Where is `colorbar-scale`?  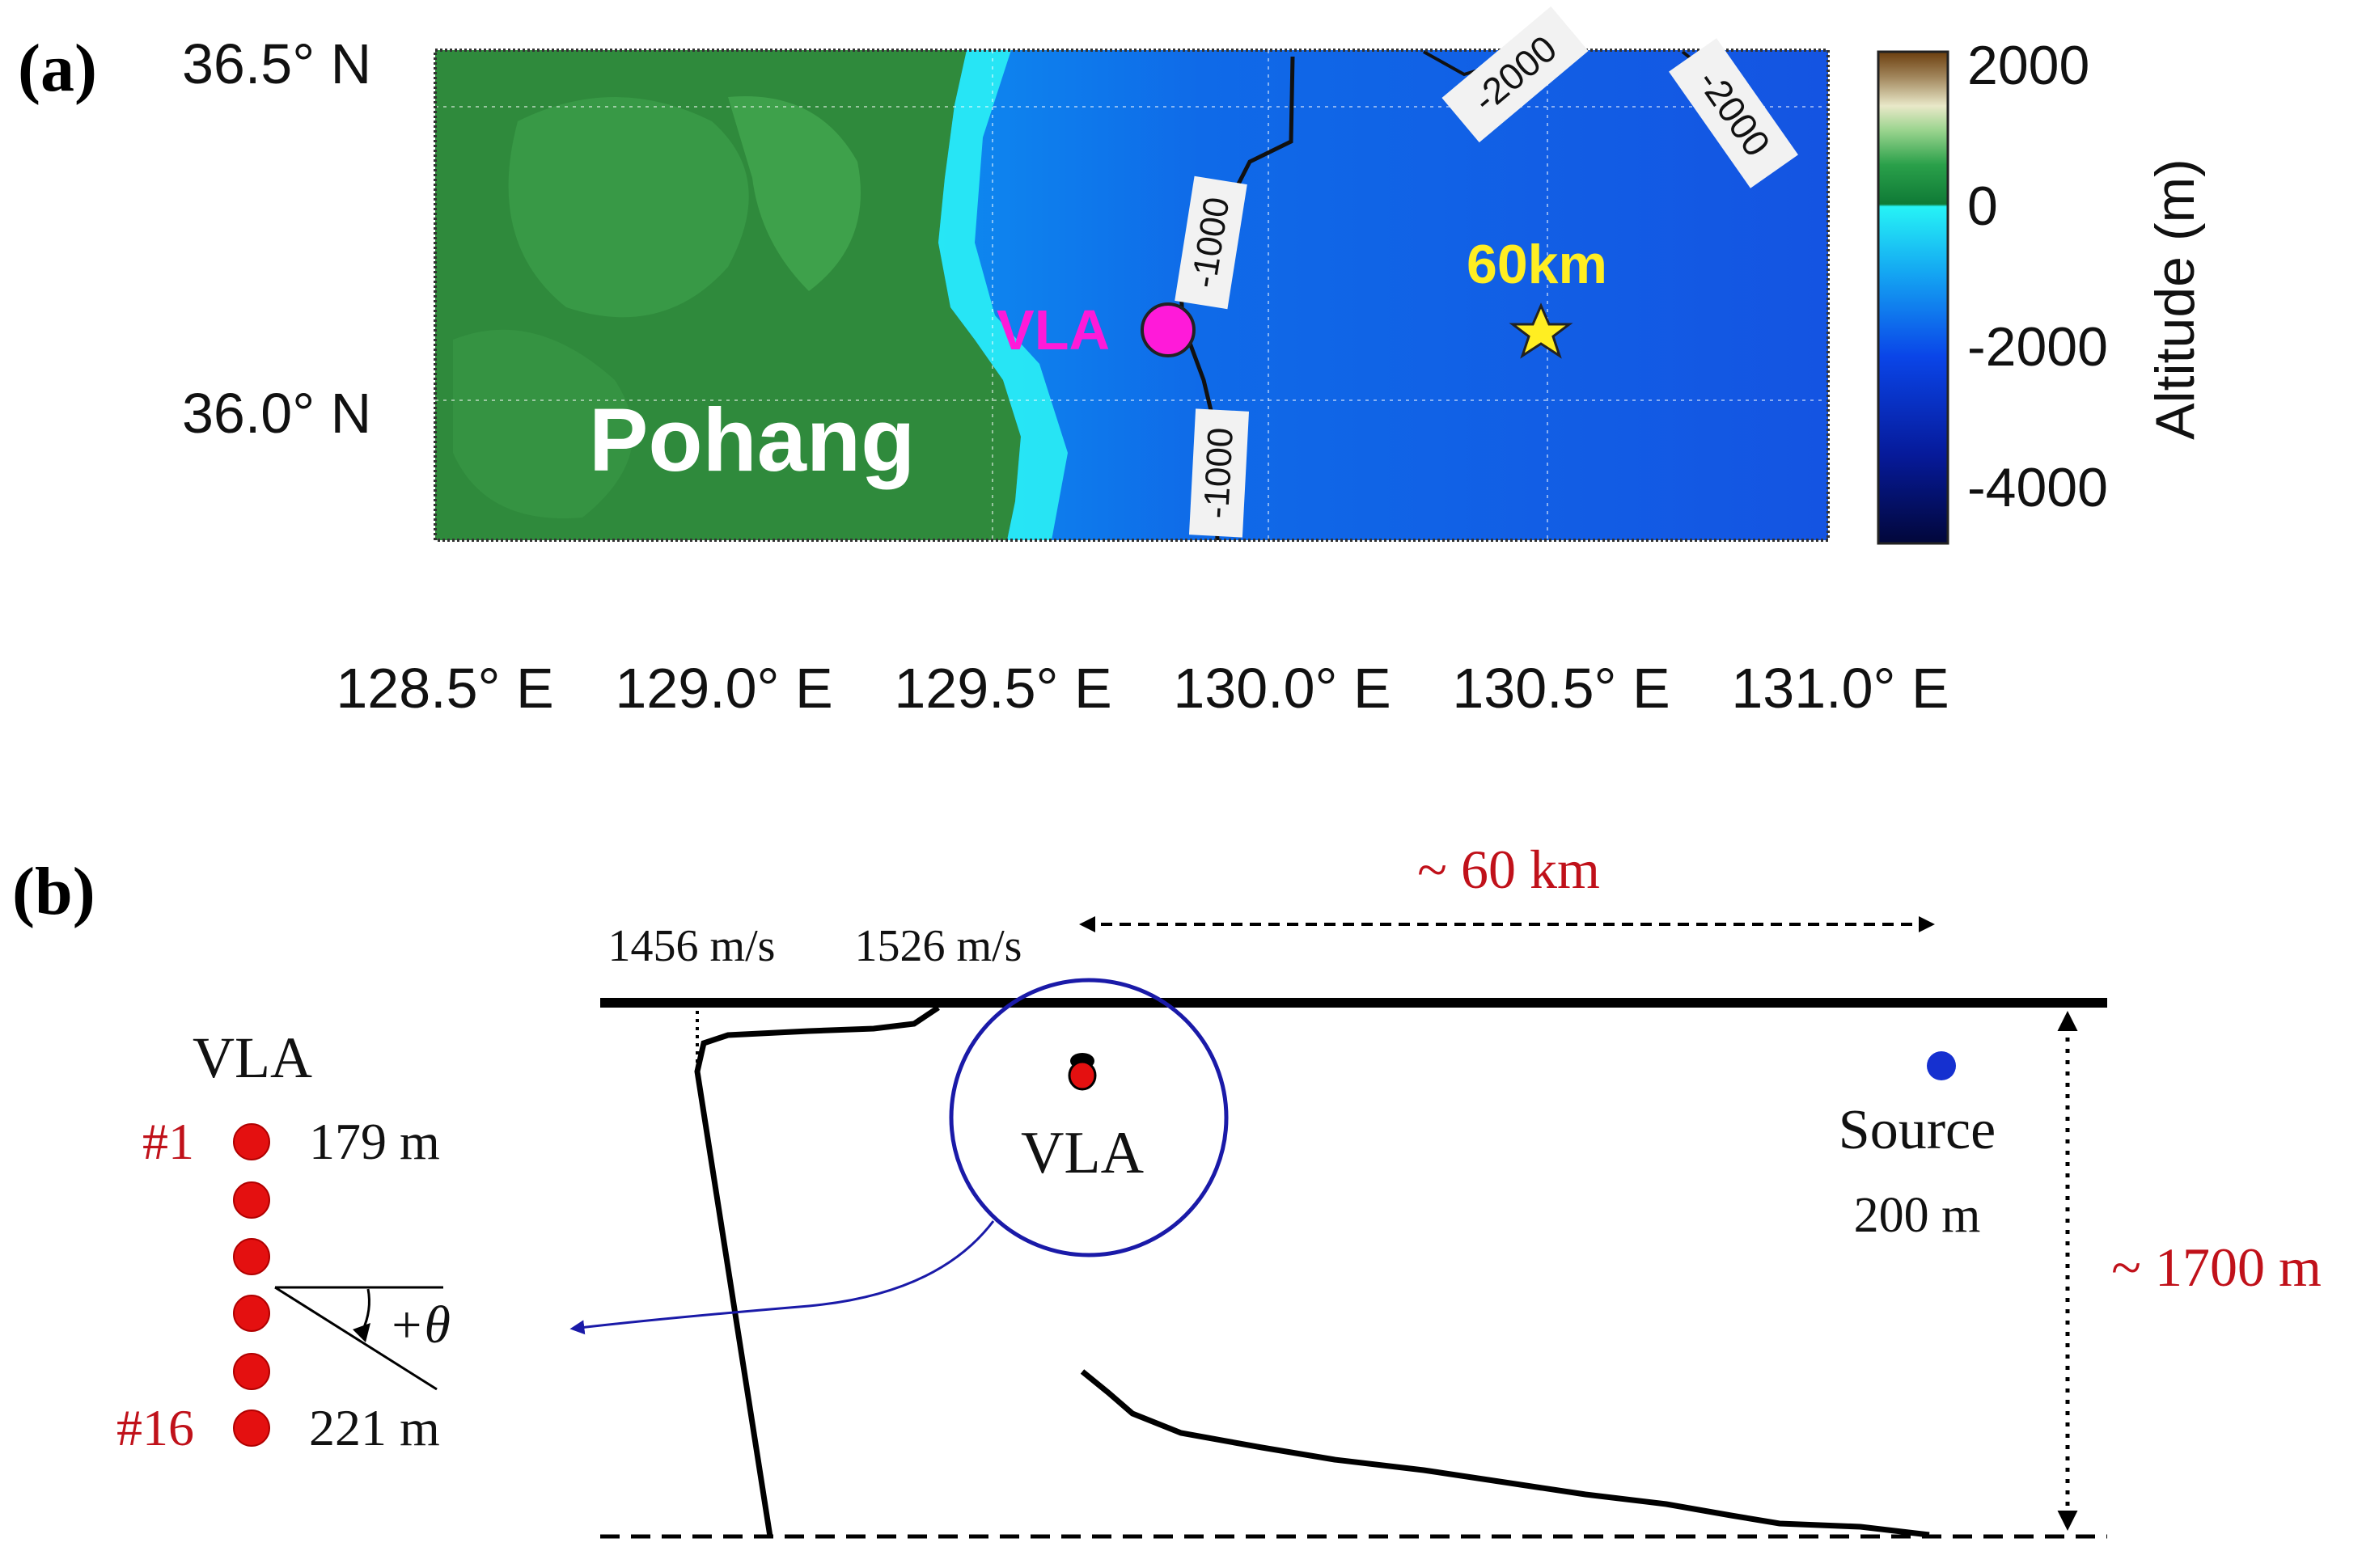 colorbar-scale is located at coordinates (1913, 297).